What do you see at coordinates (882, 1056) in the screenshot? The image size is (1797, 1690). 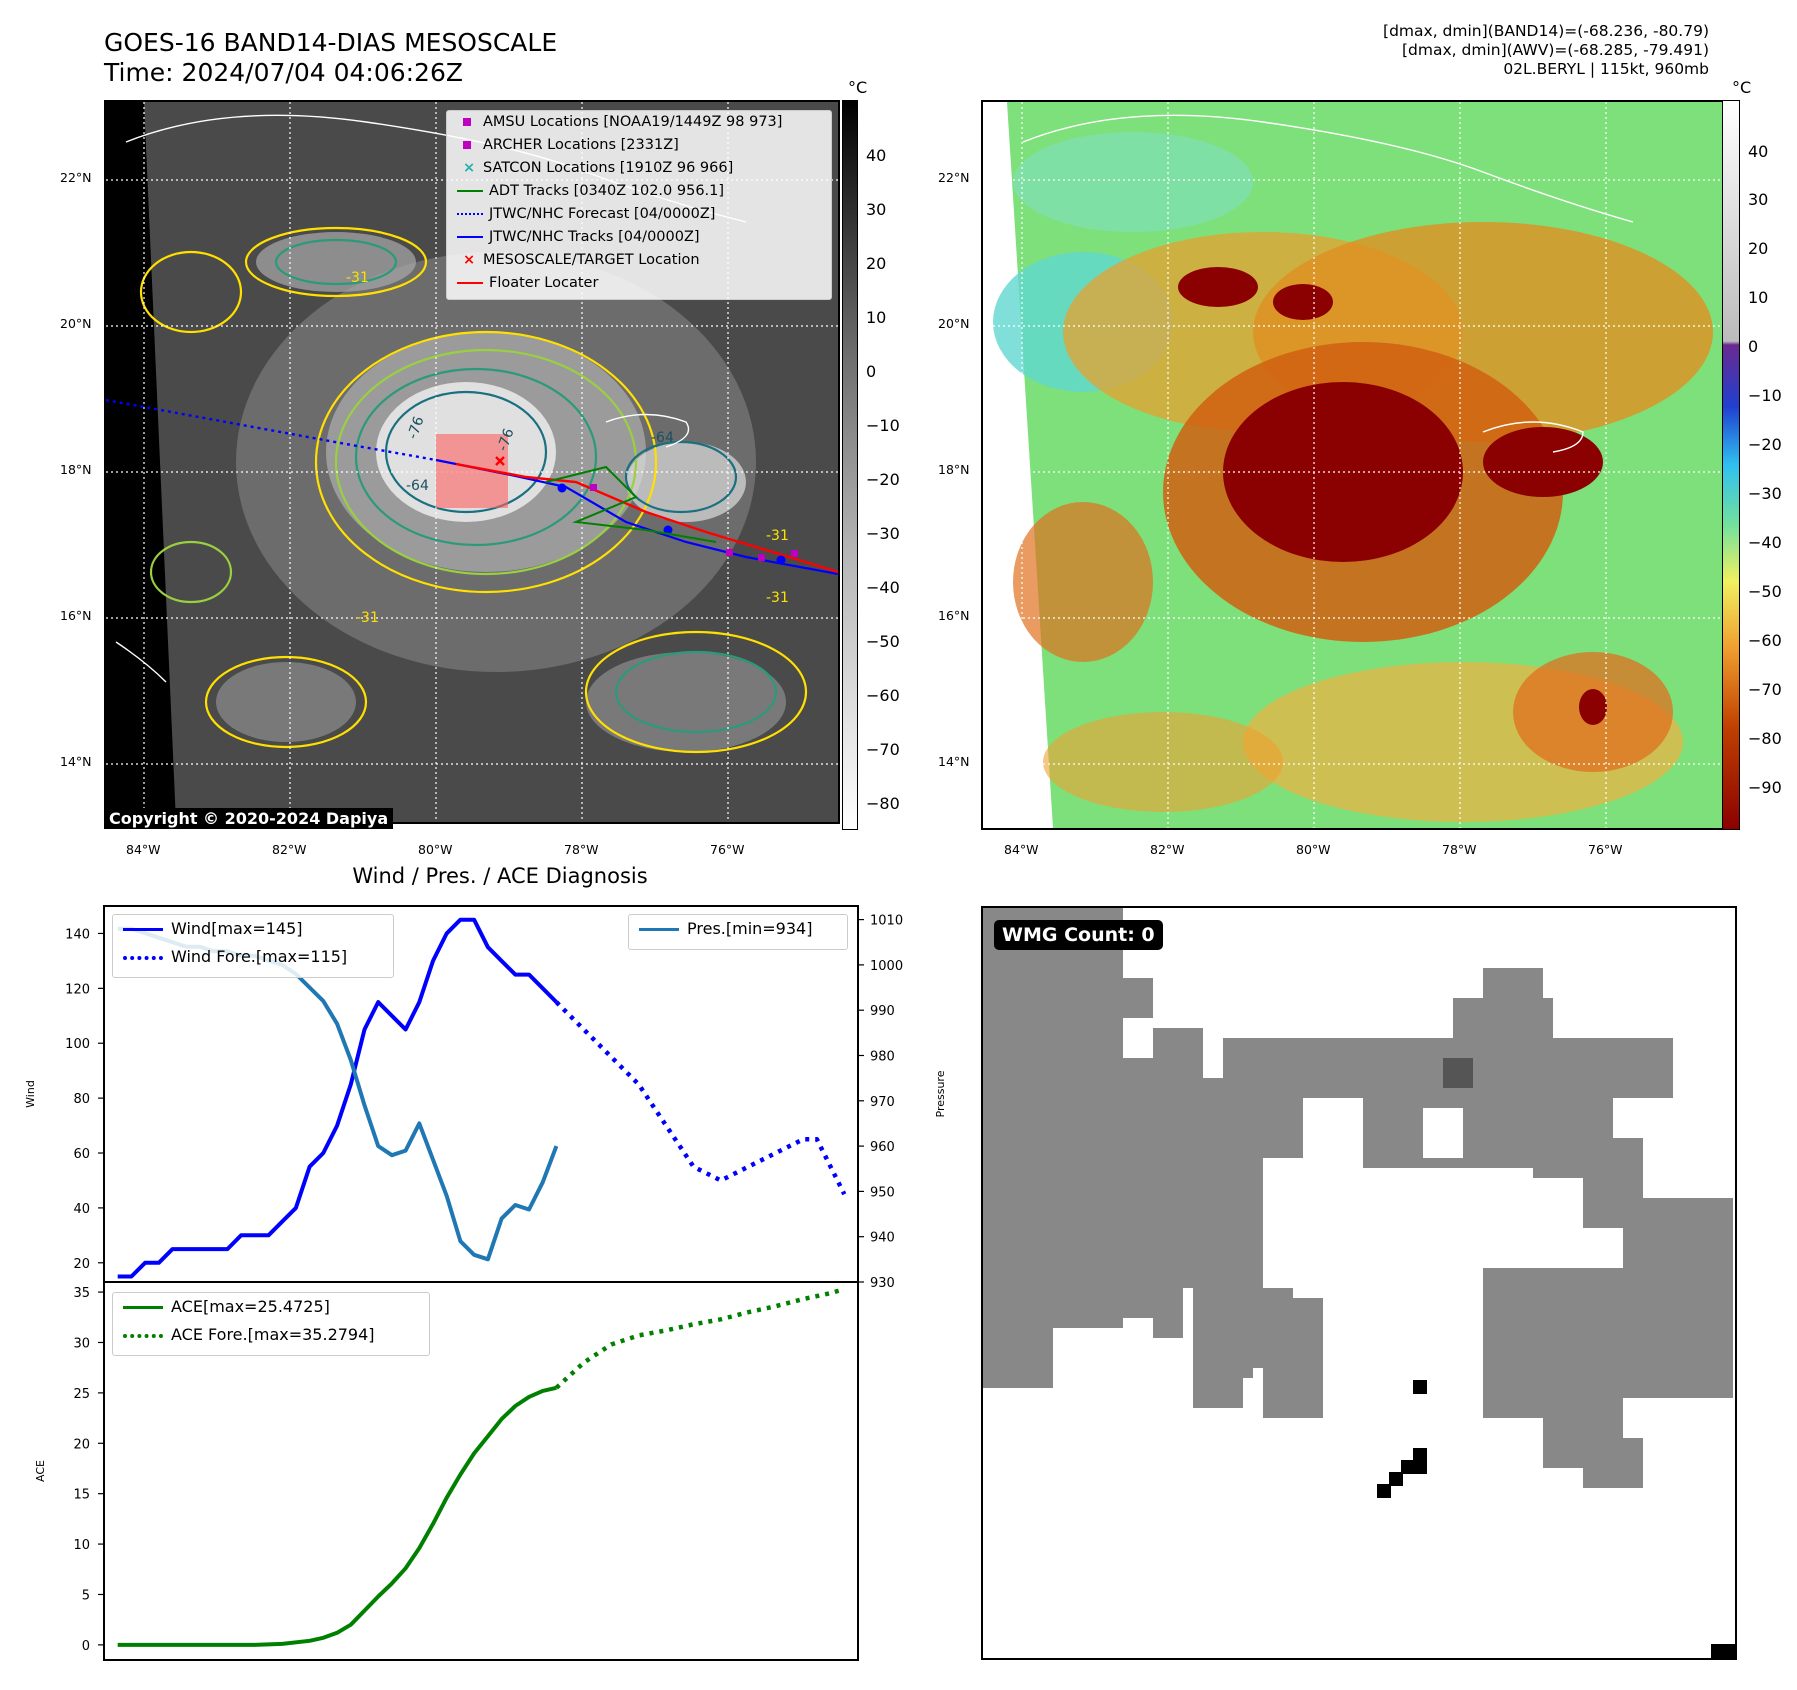 I see `pres-axis-tick: 980` at bounding box center [882, 1056].